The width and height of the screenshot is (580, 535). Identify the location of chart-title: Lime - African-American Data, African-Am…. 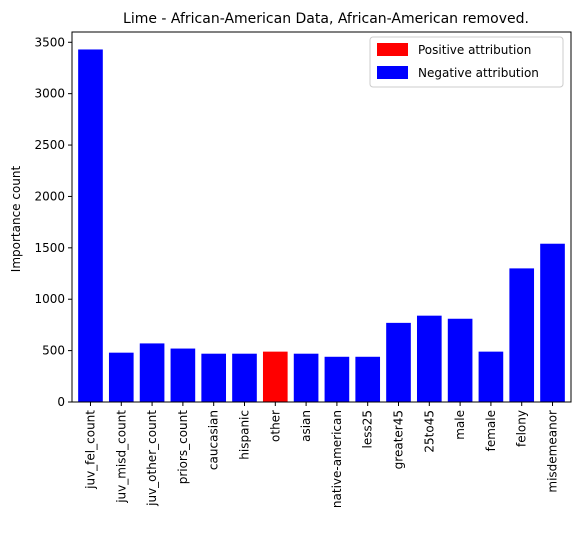
(326, 19).